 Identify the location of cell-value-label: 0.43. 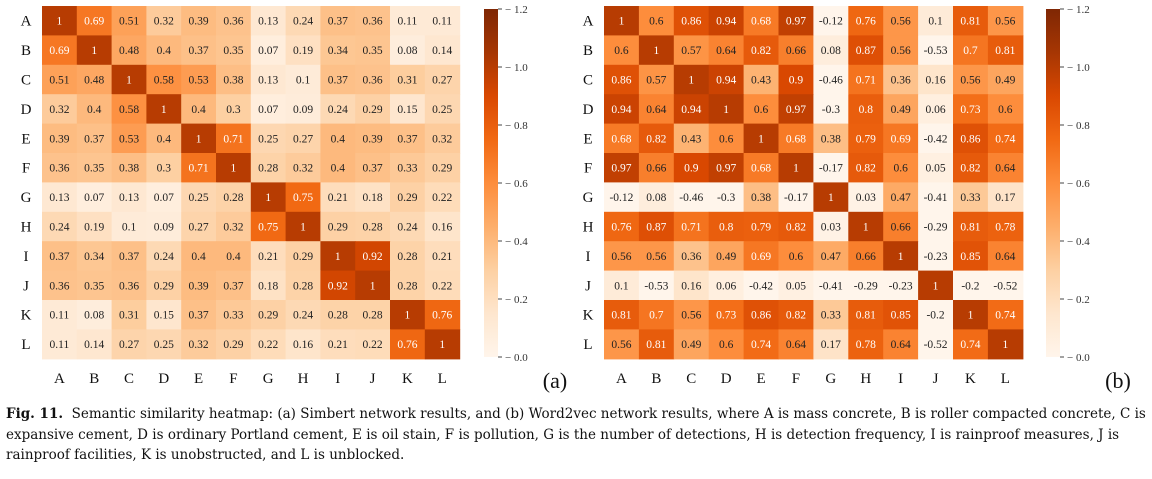
(761, 81).